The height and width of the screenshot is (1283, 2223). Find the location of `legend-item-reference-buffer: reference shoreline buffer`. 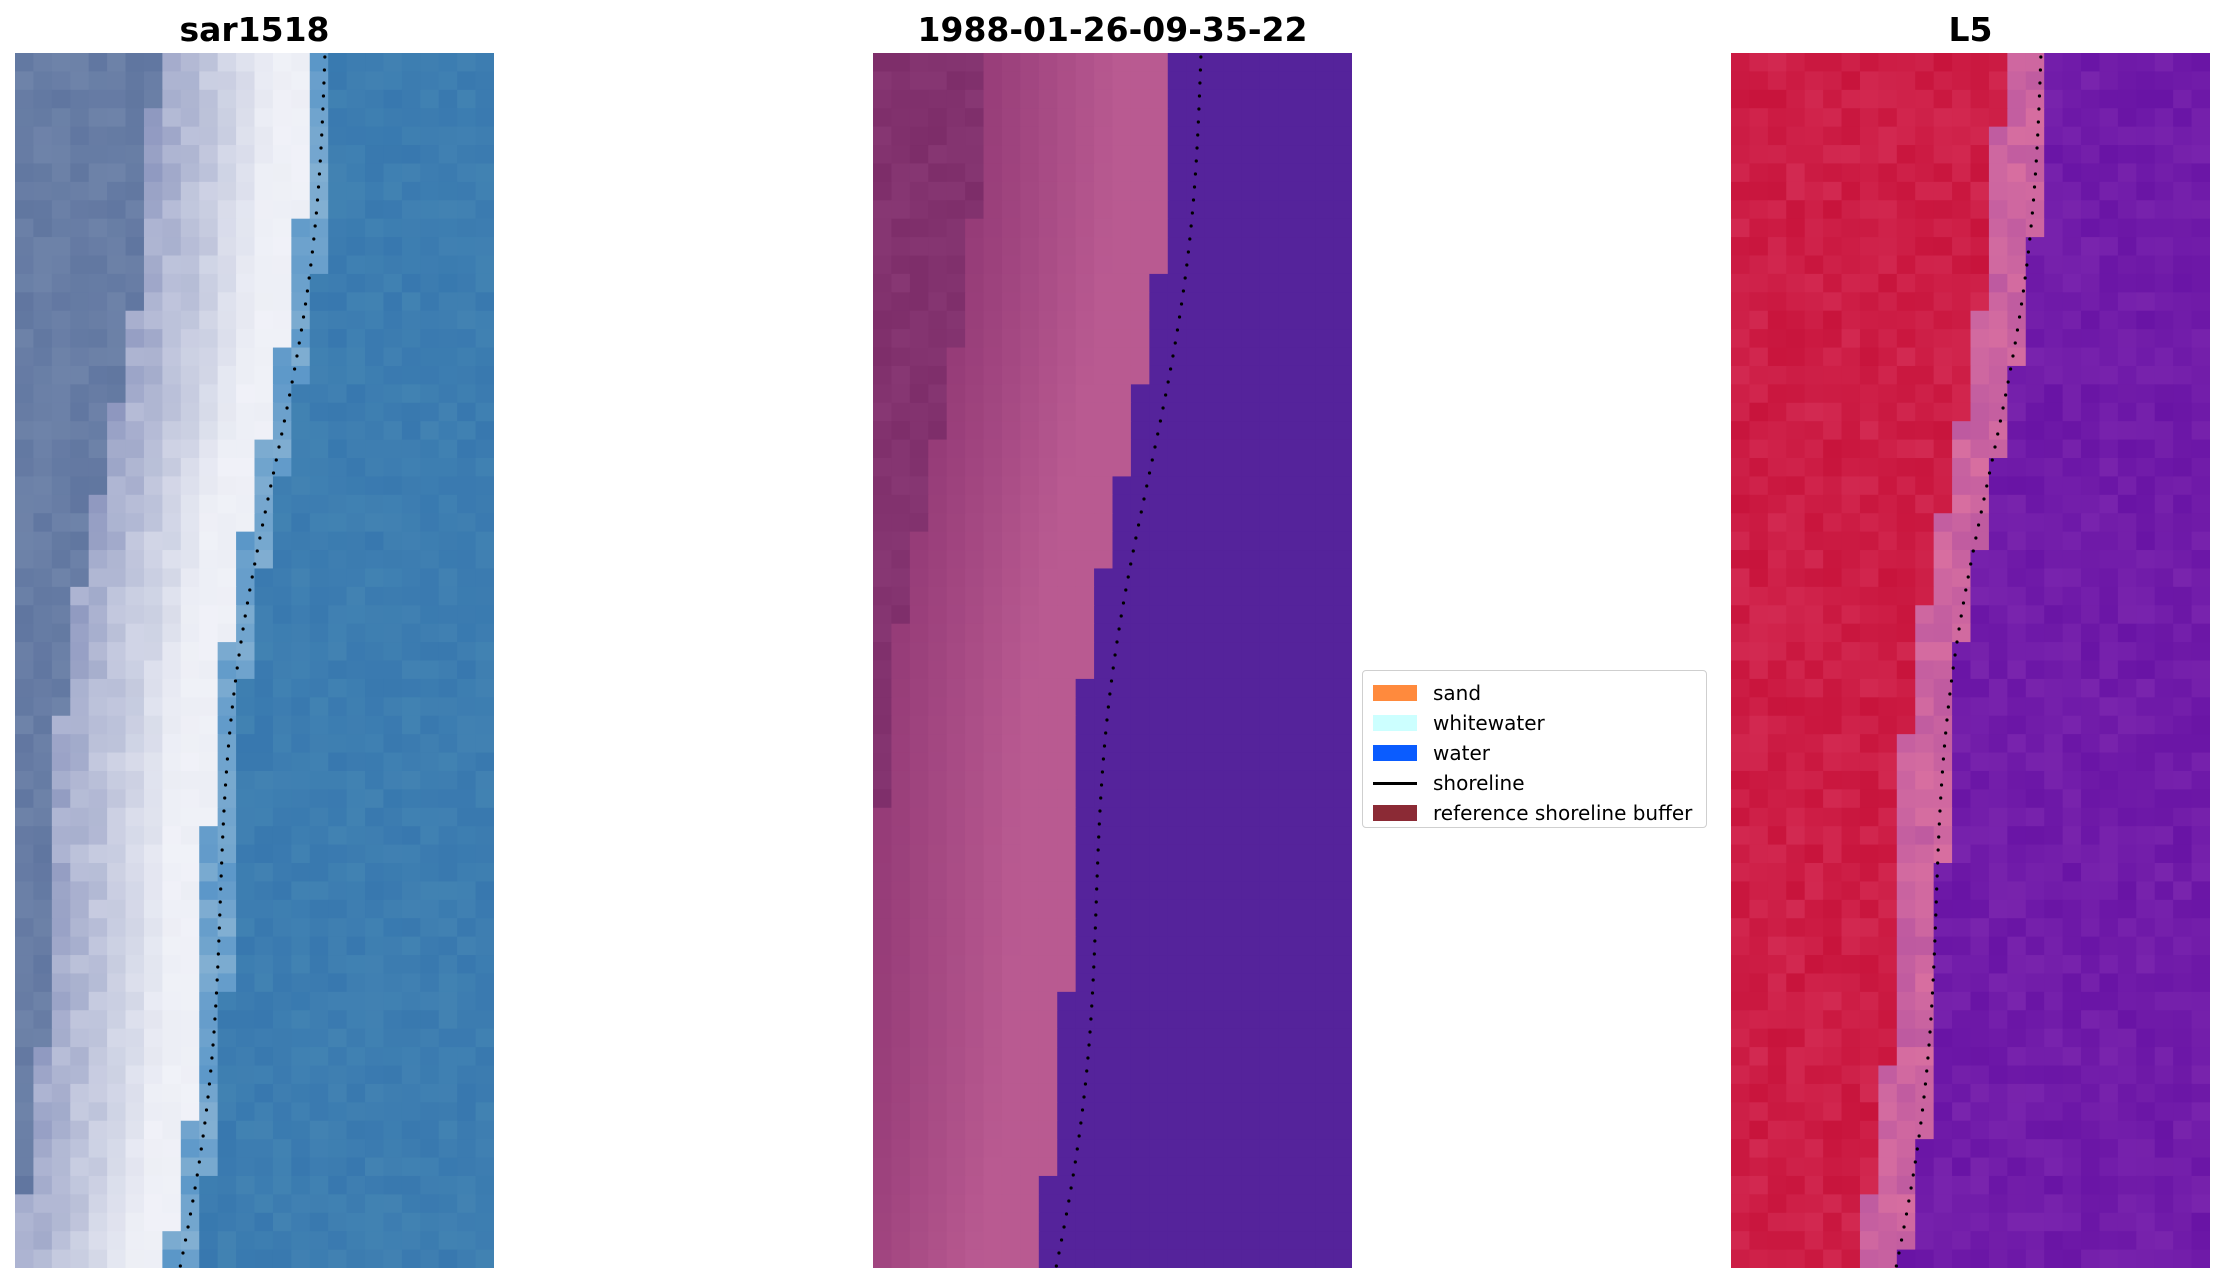

legend-item-reference-buffer: reference shoreline buffer is located at coordinates (1534, 813).